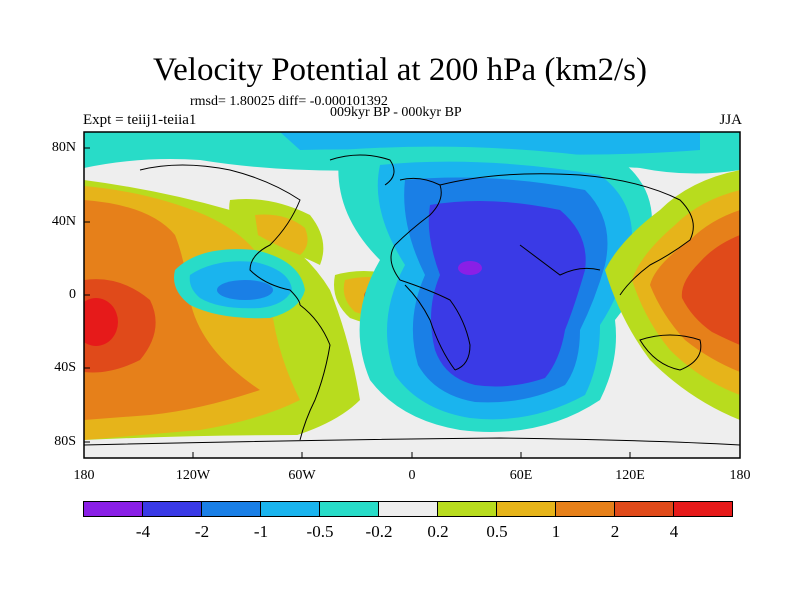  I want to click on lon-label-120e: 120E, so click(630, 475).